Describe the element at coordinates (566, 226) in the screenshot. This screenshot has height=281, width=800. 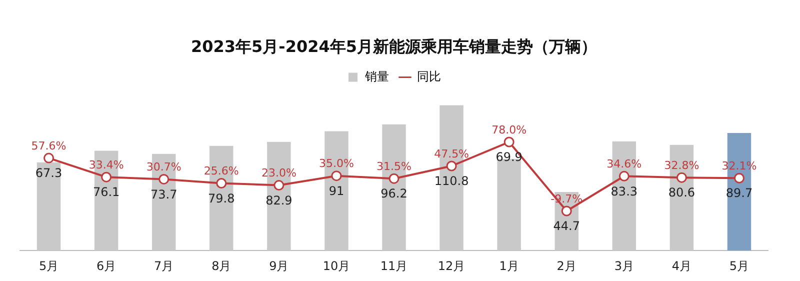
I see `data-label: 44.7` at that location.